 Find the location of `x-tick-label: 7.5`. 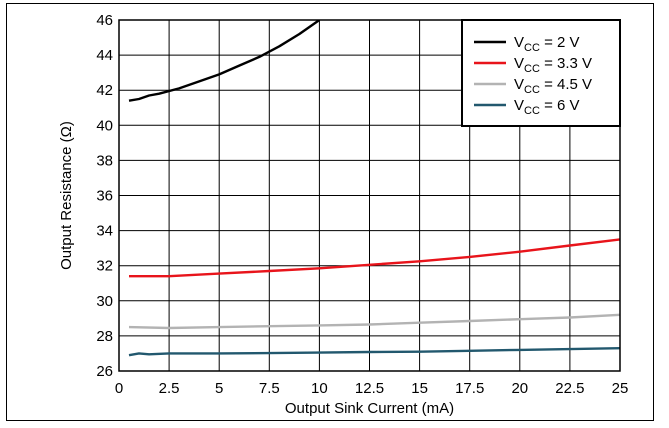

x-tick-label: 7.5 is located at coordinates (269, 388).